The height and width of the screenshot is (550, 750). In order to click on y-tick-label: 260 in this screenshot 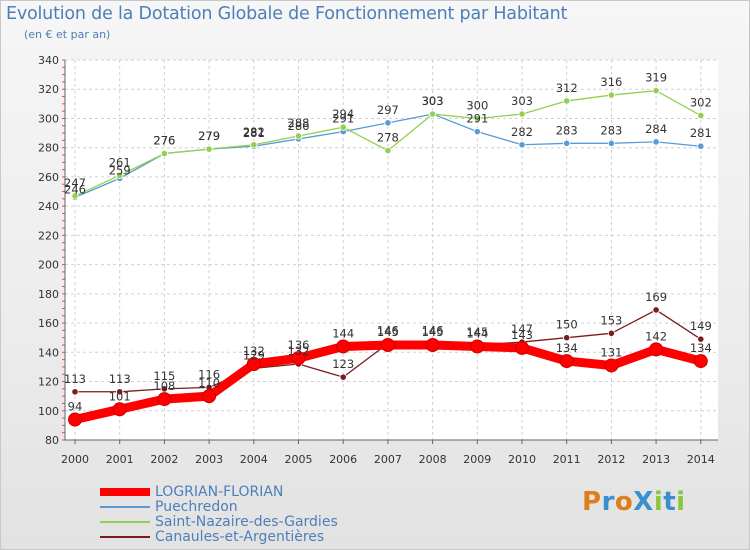, I will do `click(48, 177)`.